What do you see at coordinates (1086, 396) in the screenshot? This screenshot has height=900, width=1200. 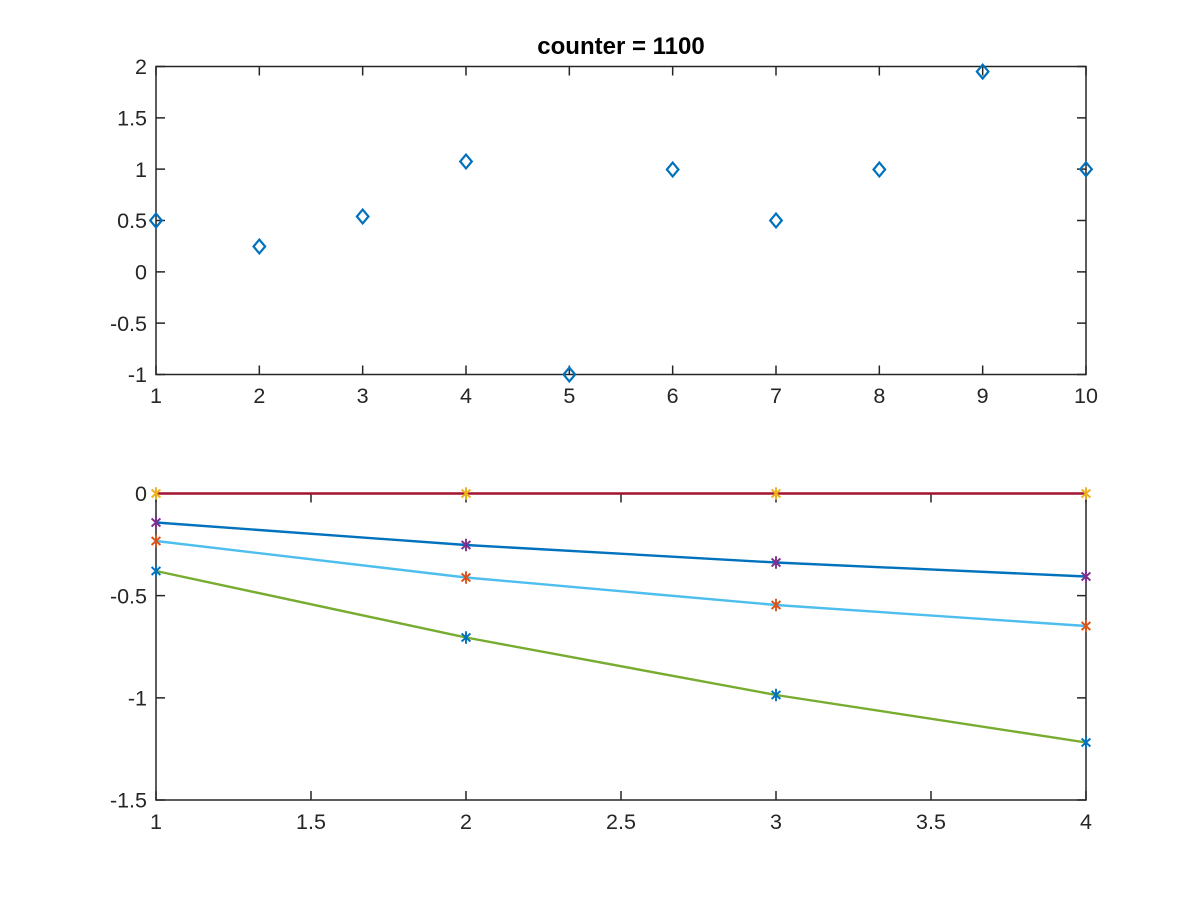 I see `svg-text: 10` at bounding box center [1086, 396].